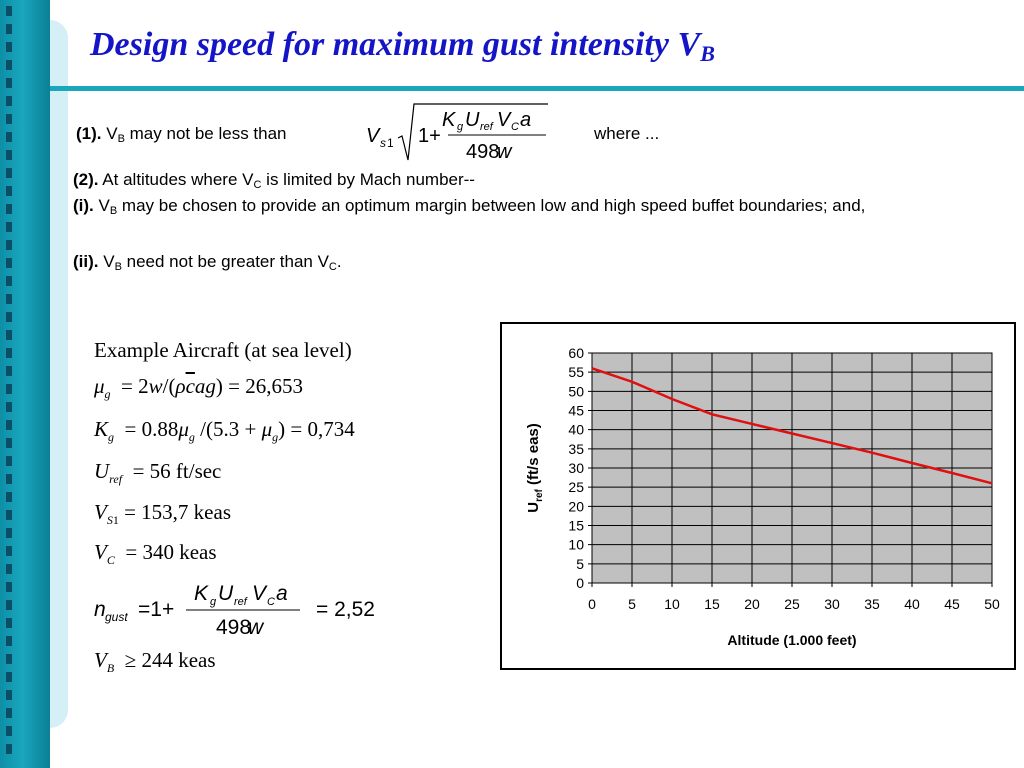  Describe the element at coordinates (390, 143) in the screenshot. I see `svg-text: 1` at that location.